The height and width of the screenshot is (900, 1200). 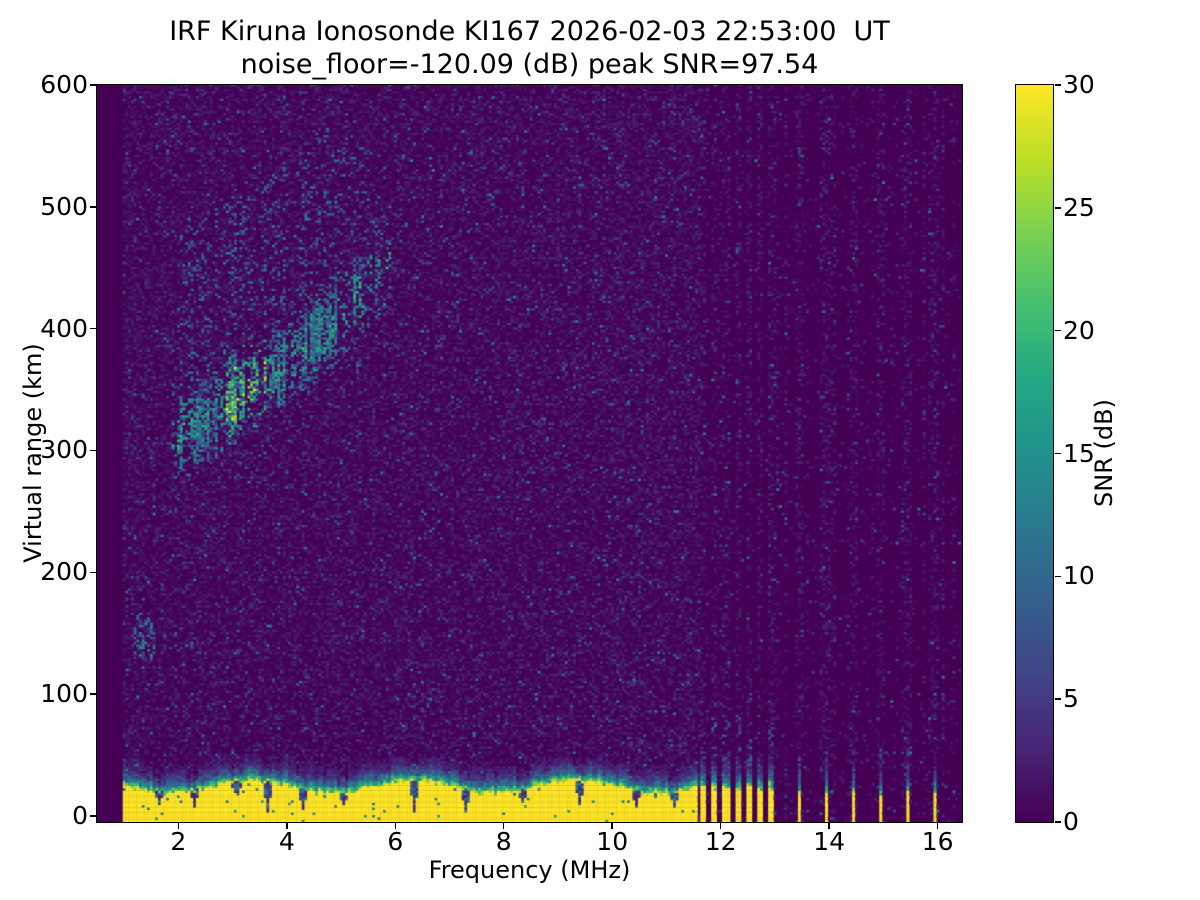 I want to click on x-tick-label: 10, so click(x=612, y=841).